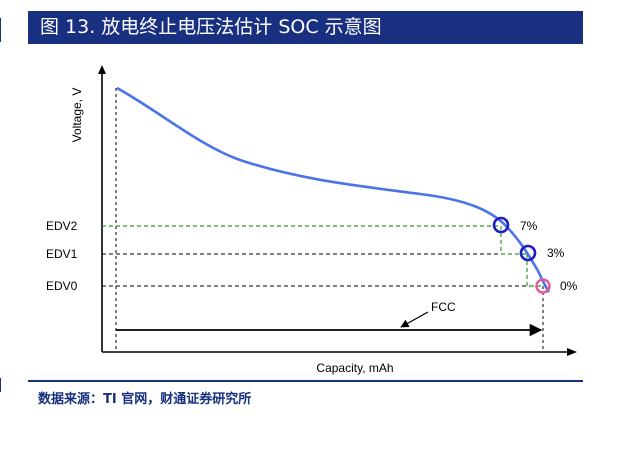 The image size is (643, 465). Describe the element at coordinates (62, 254) in the screenshot. I see `edv1-label: EDV1` at that location.